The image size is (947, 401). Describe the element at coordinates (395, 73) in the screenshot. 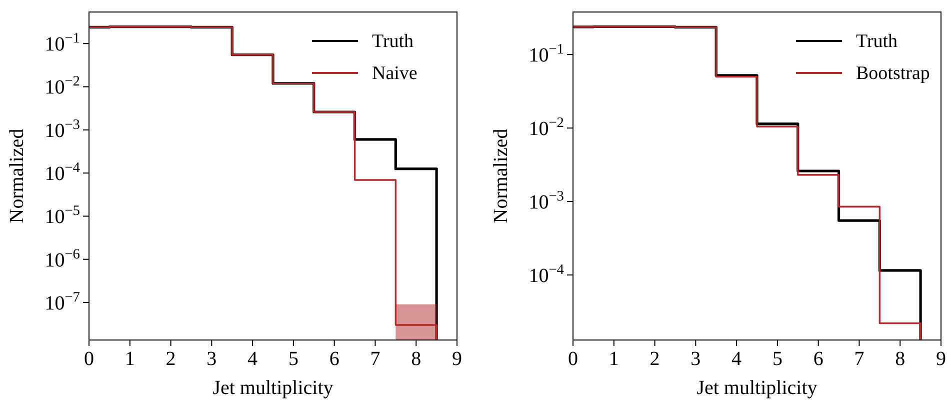

I see `legend-label: Naive` at that location.